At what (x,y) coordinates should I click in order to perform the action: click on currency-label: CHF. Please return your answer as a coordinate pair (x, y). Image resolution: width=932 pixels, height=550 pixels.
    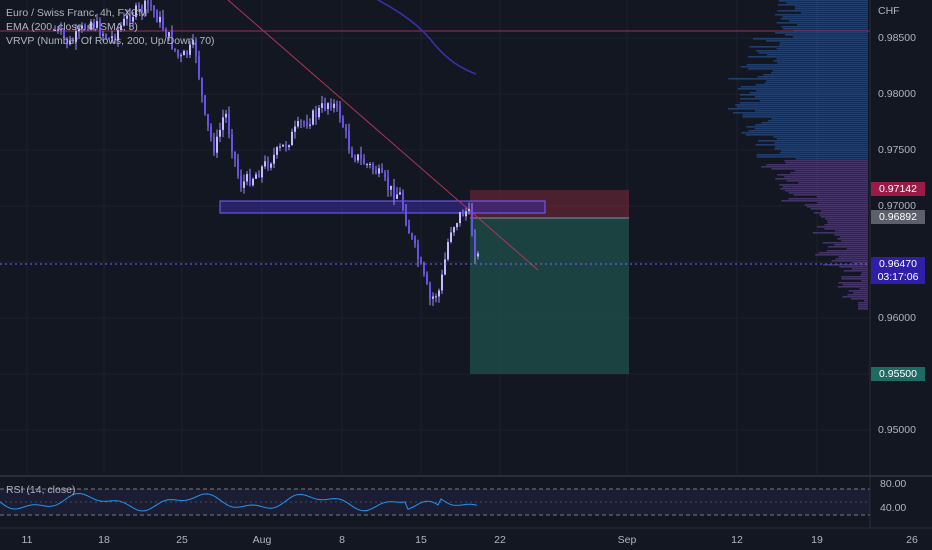
    Looking at the image, I should click on (889, 11).